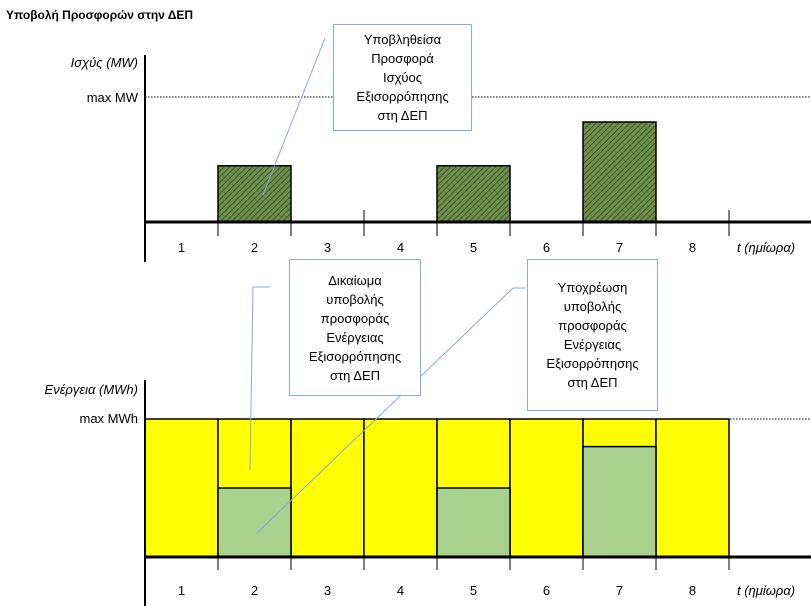 The image size is (811, 606). Describe the element at coordinates (327, 247) in the screenshot. I see `power-tick-label: 3` at that location.